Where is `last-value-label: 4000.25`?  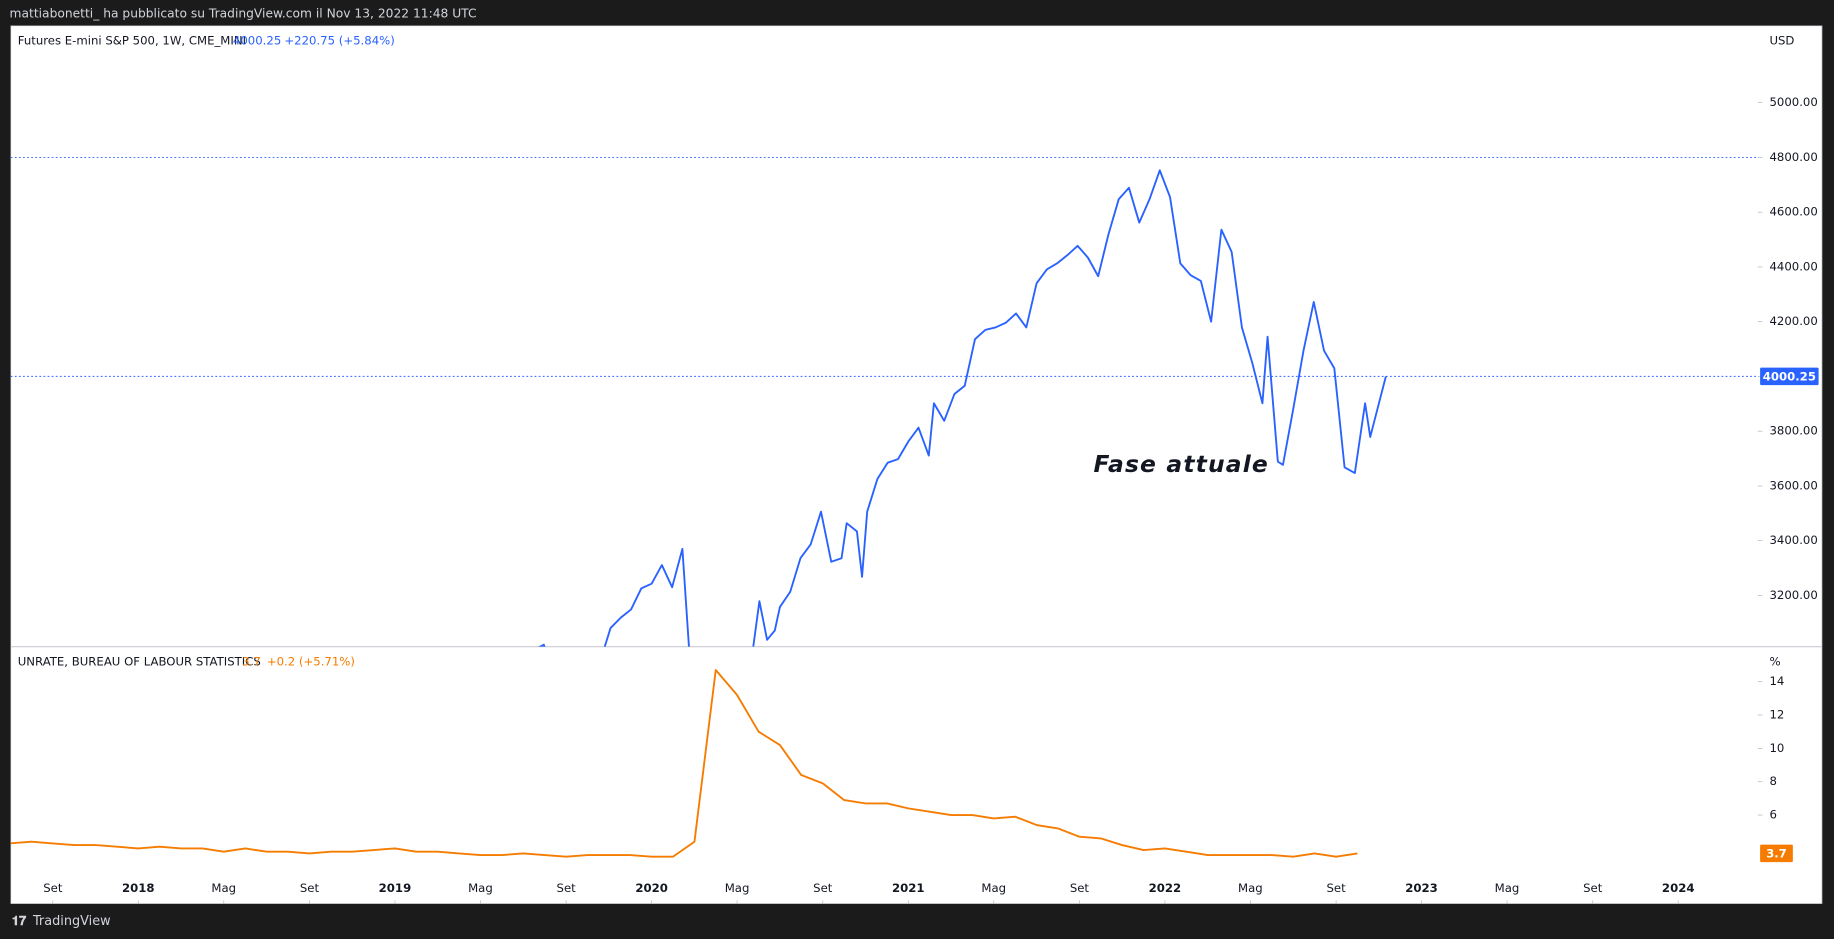 last-value-label: 4000.25 is located at coordinates (1789, 376).